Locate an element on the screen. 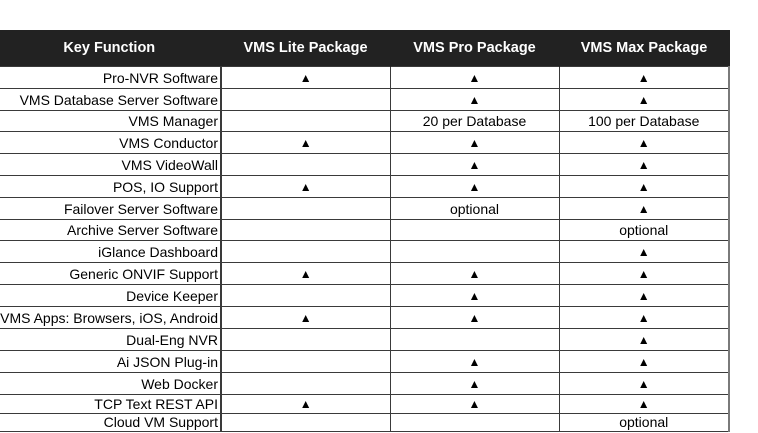 This screenshot has width=758, height=433. table-row: VMS Apps: Browsers, iOS, Android ▲ ▲ ▲ is located at coordinates (365, 317).